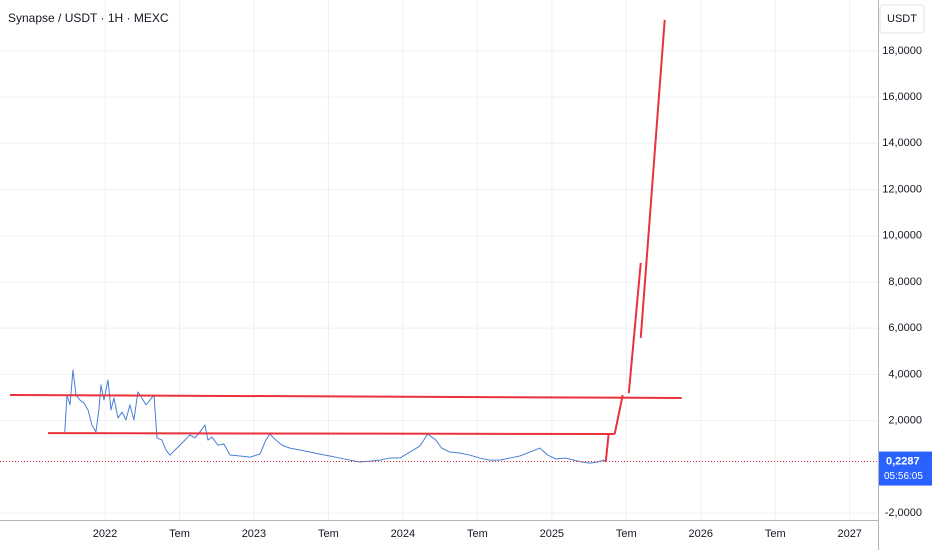 The width and height of the screenshot is (932, 550). Describe the element at coordinates (903, 513) in the screenshot. I see `y-tick-label: -2,0000` at that location.